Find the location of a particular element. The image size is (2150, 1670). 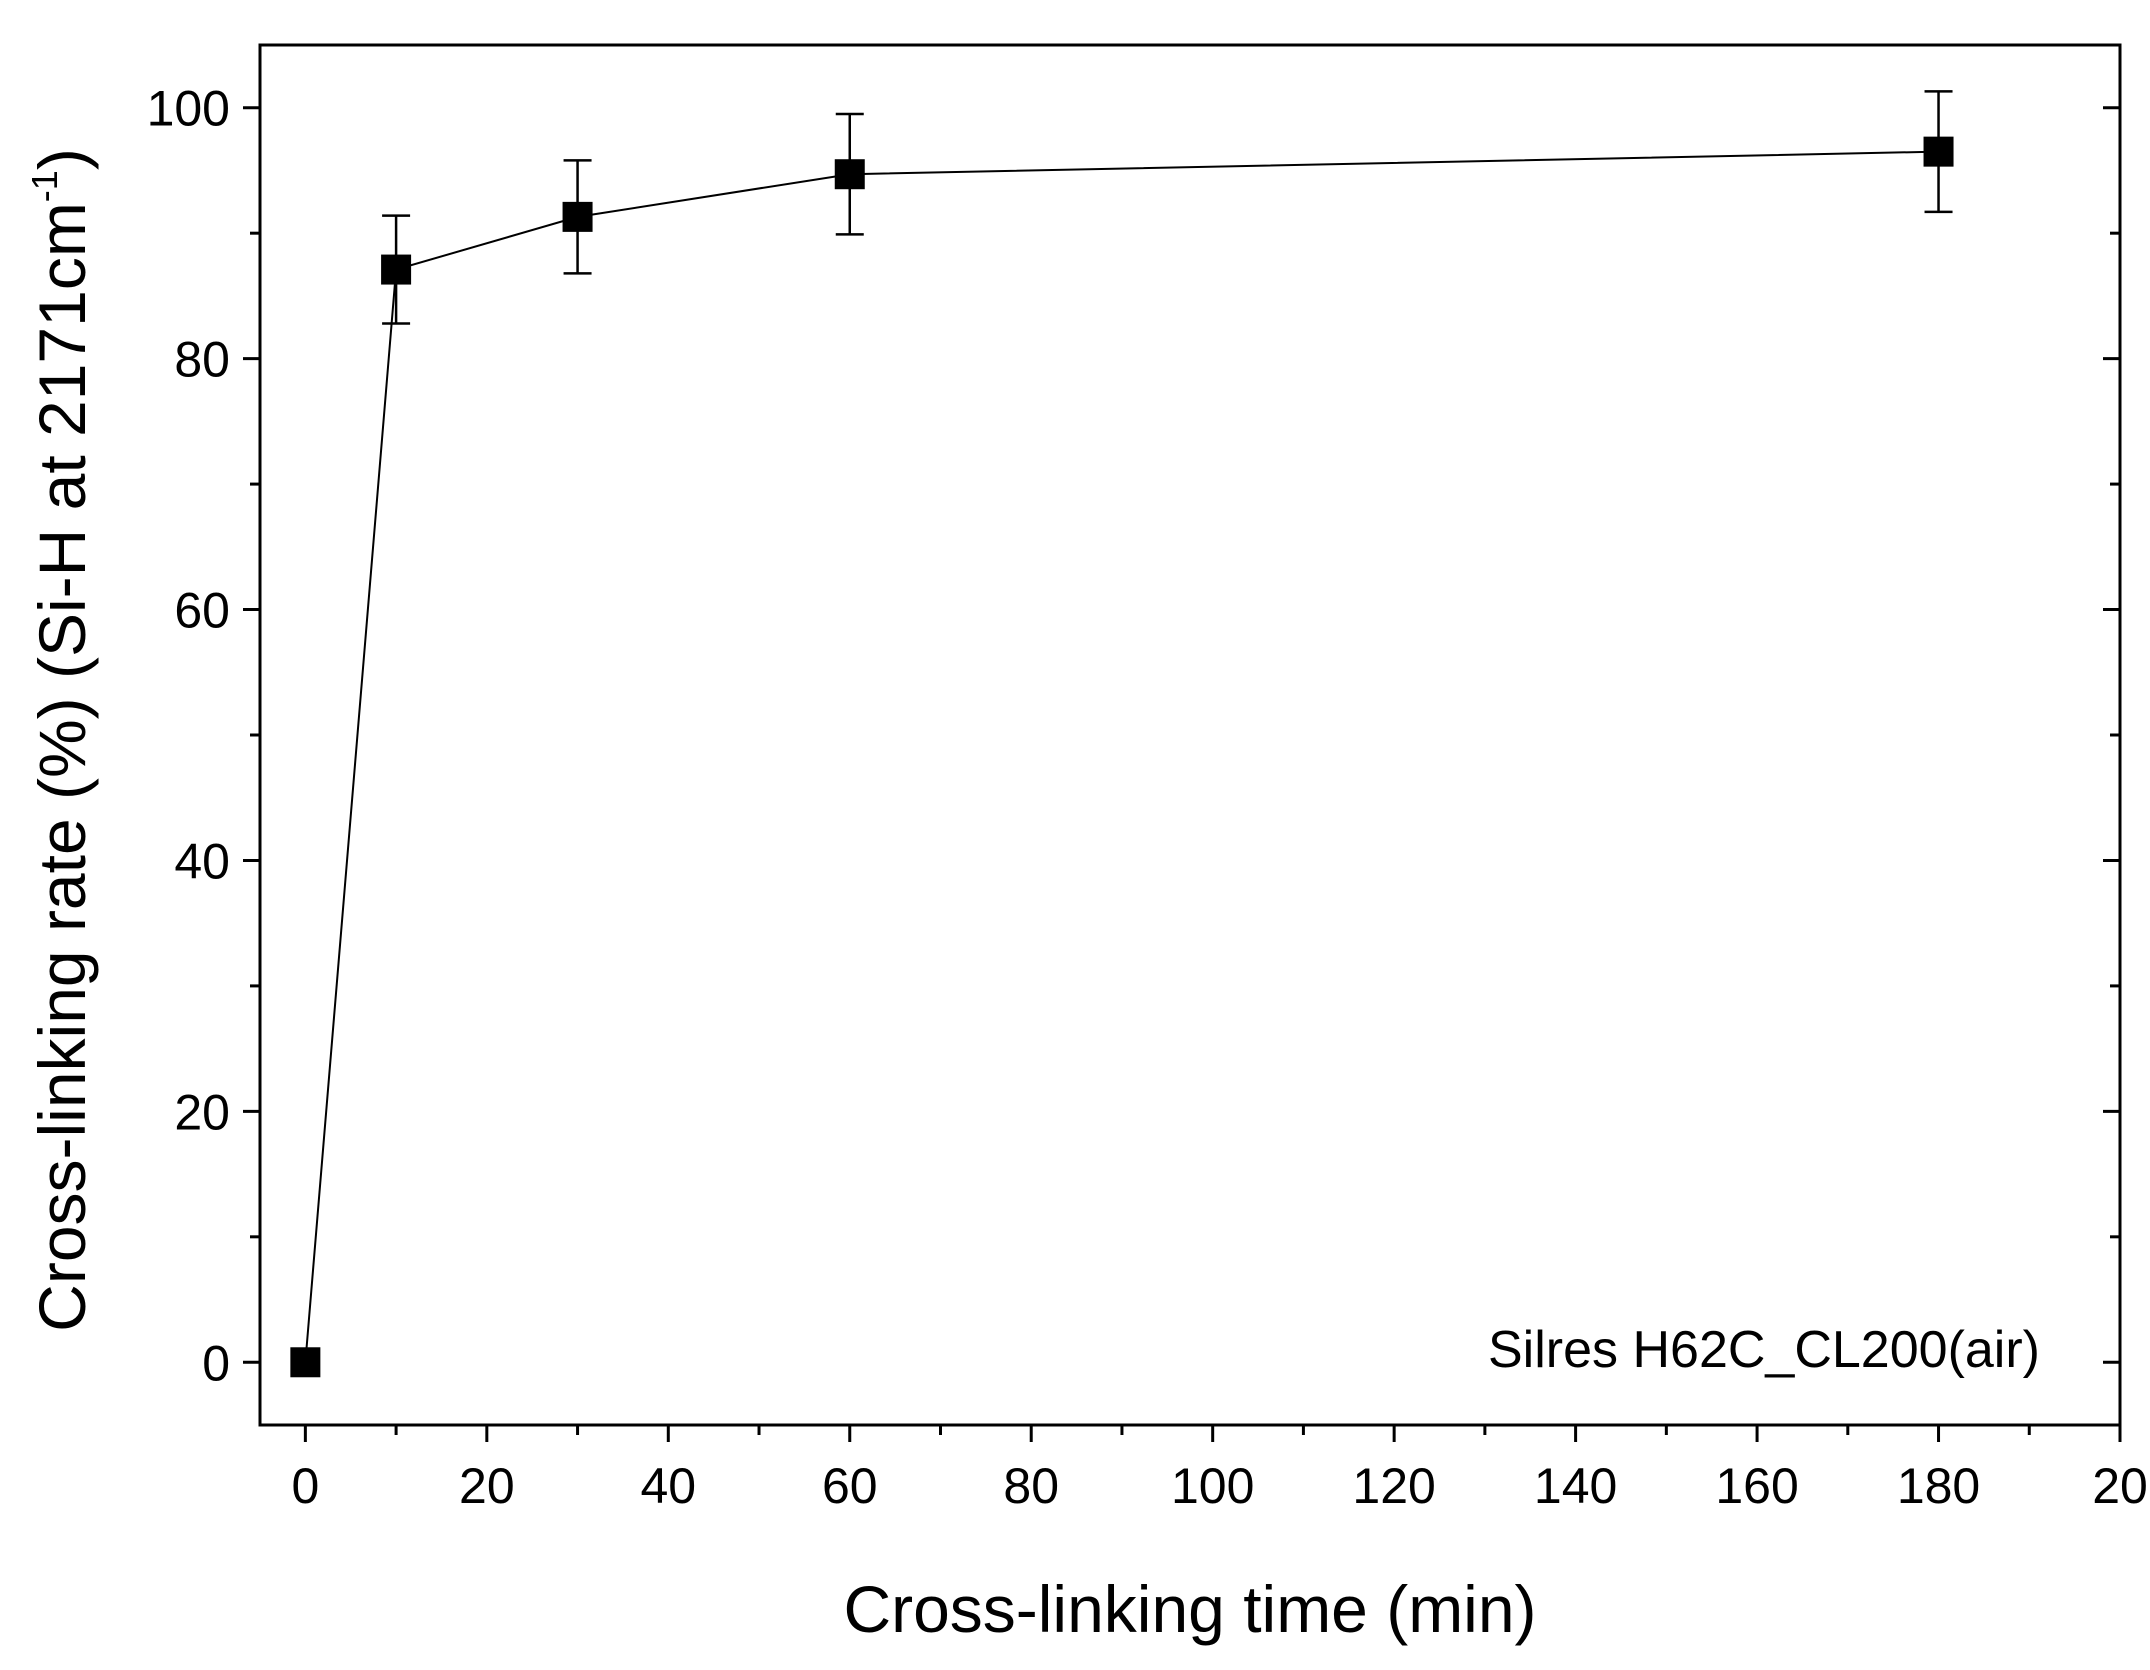

y-tick-label: 80 is located at coordinates (202, 360).